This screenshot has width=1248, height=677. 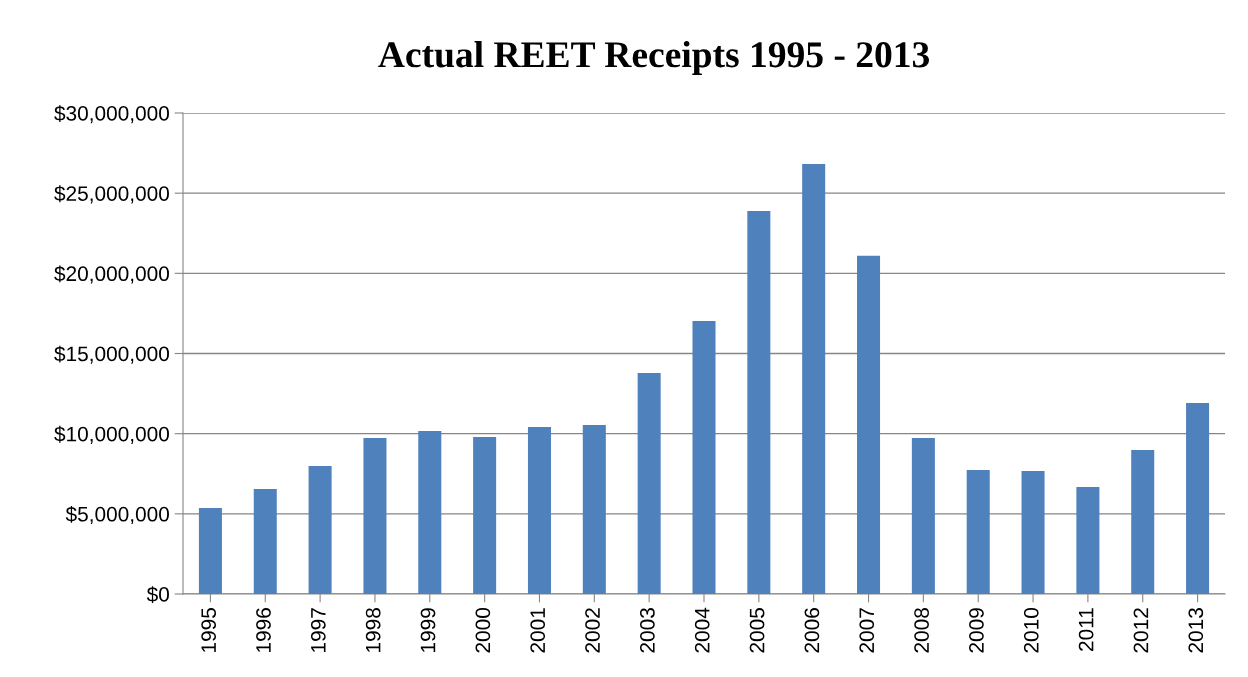 I want to click on x-tick-label: 2013, so click(x=1196, y=630).